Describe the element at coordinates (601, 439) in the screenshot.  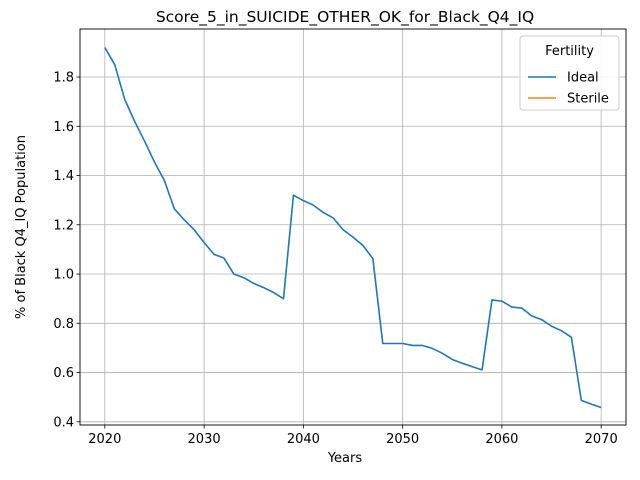
I see `x-tick-label: 2070` at that location.